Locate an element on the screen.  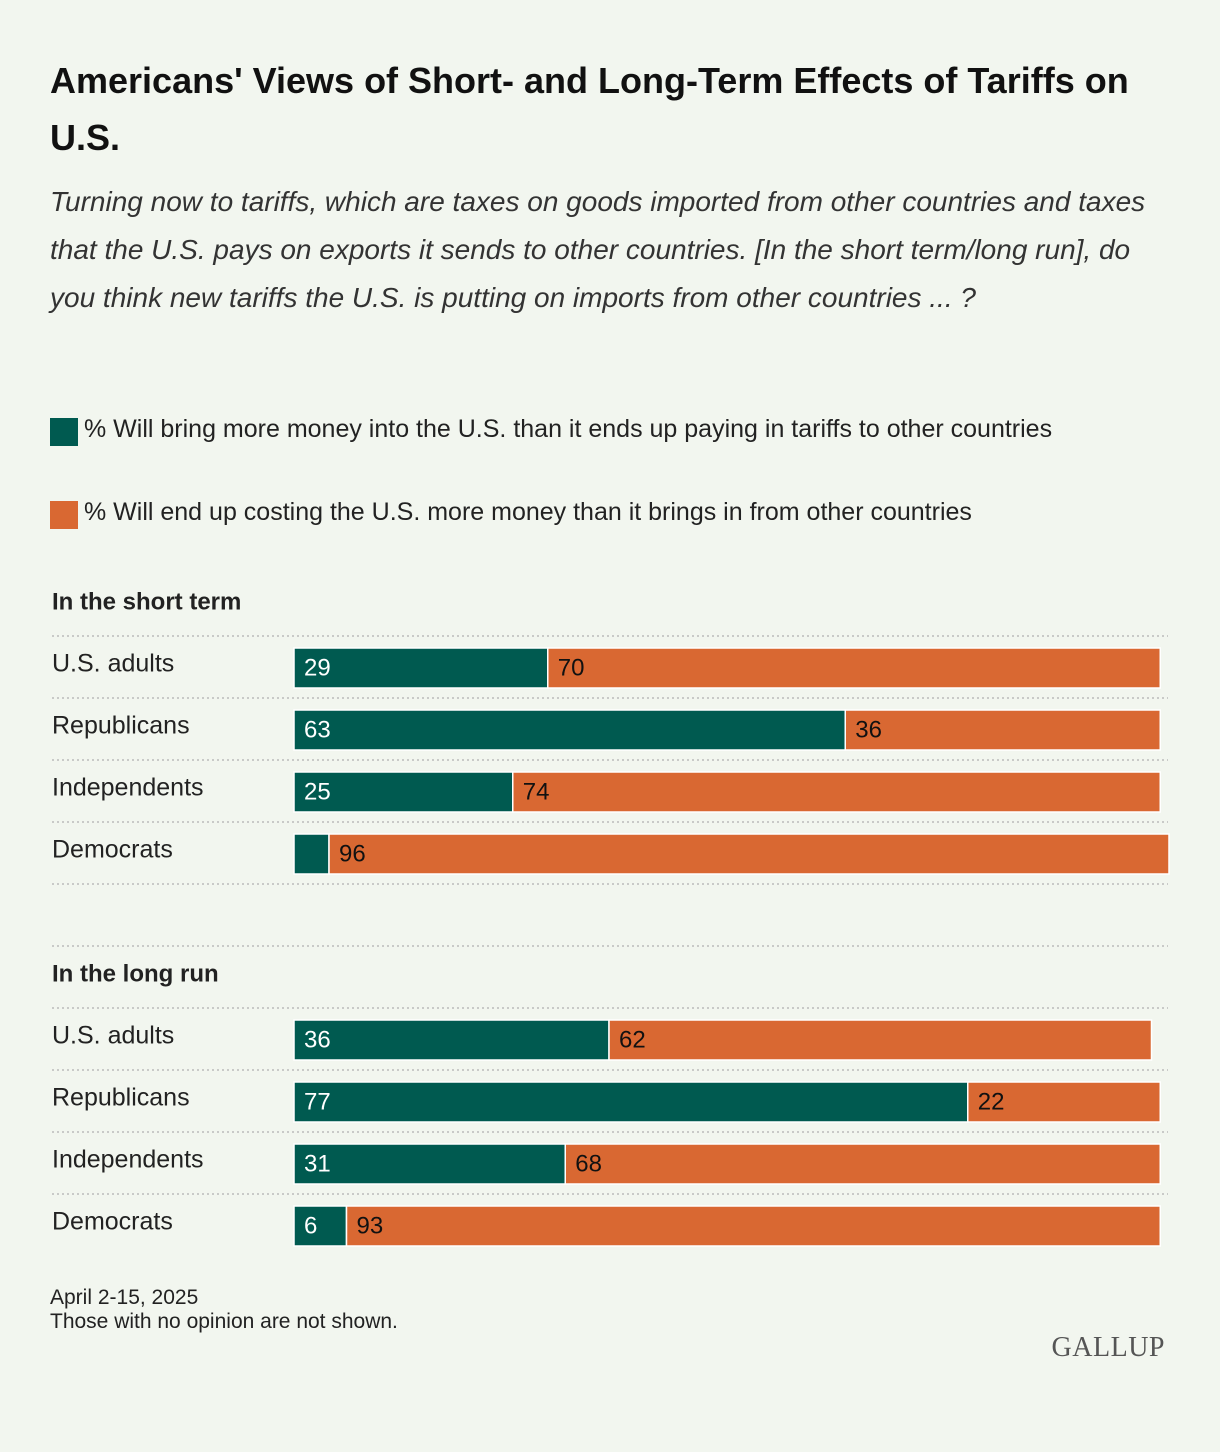
value-label: 22 is located at coordinates (991, 1101).